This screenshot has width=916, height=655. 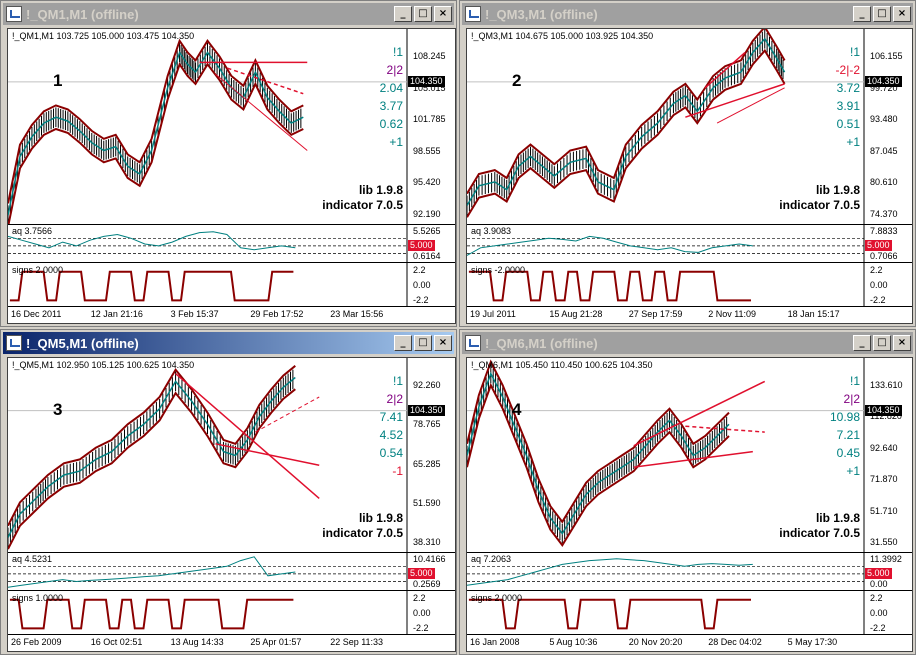 I want to click on aq-pane: aq 3.7566 5.5265 5.000 0.6164, so click(x=231, y=244).